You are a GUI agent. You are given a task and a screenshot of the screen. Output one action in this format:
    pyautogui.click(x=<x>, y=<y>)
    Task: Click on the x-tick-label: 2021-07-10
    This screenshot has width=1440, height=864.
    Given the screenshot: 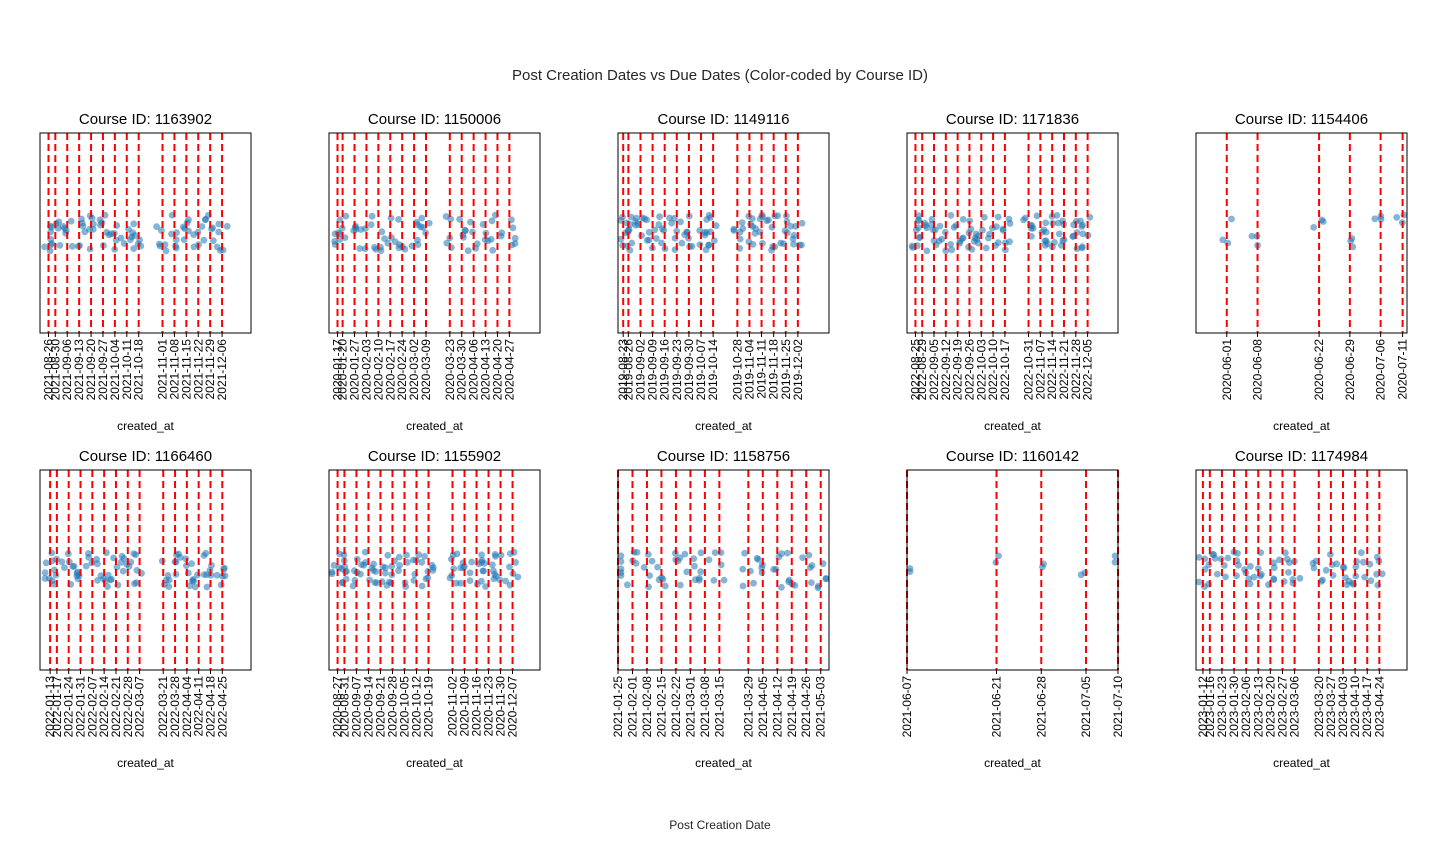 What is the action you would take?
    pyautogui.click(x=1118, y=707)
    